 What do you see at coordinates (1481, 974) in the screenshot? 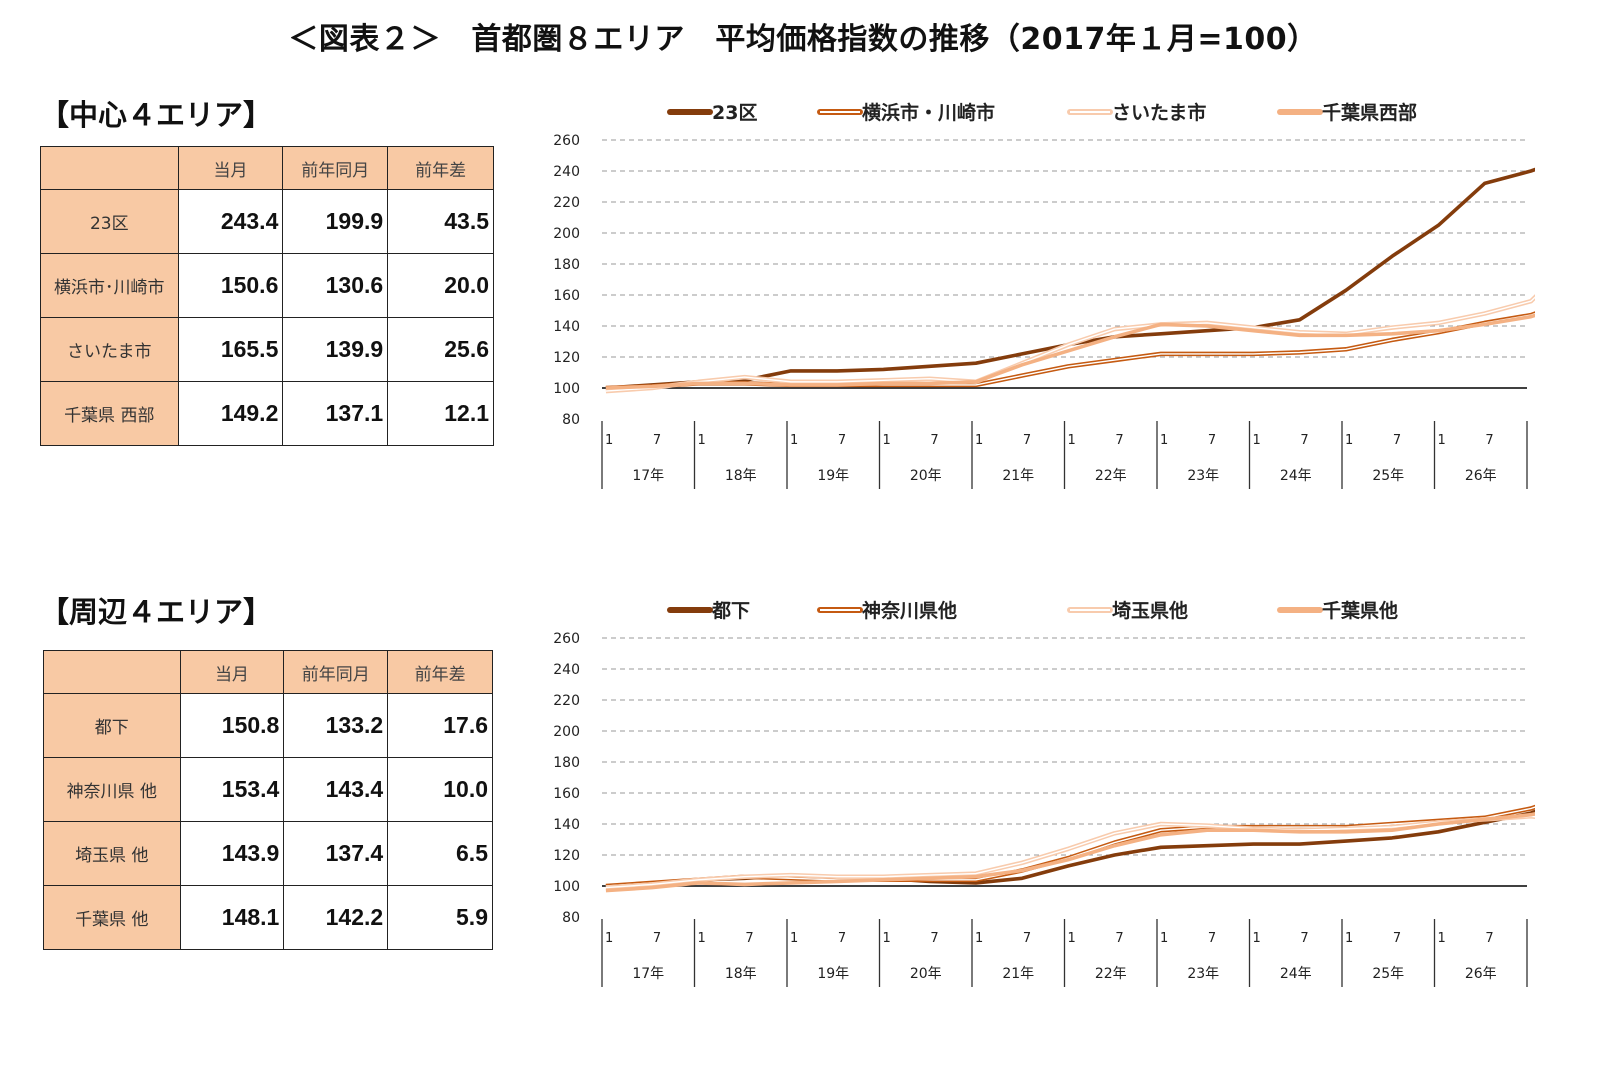
I see `x-year-label: 26年` at bounding box center [1481, 974].